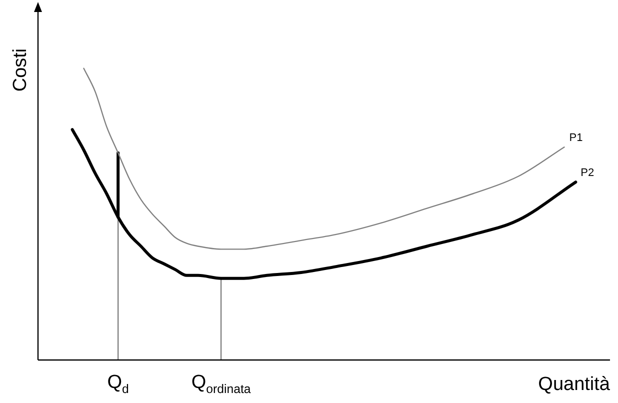  What do you see at coordinates (587, 173) in the screenshot?
I see `series-label: P2` at bounding box center [587, 173].